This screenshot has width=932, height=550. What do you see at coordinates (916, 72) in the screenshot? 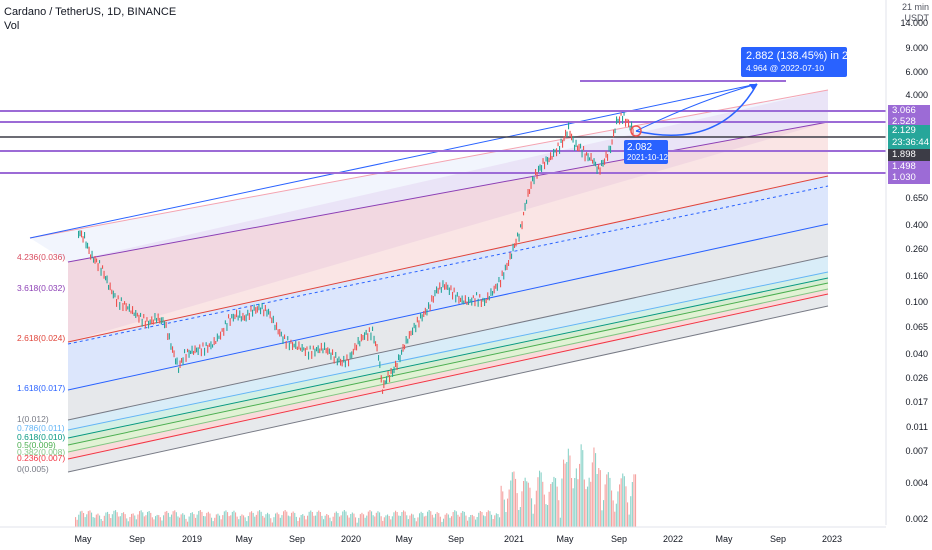
I see `y-axis-tick-label: 6.000` at bounding box center [916, 72].